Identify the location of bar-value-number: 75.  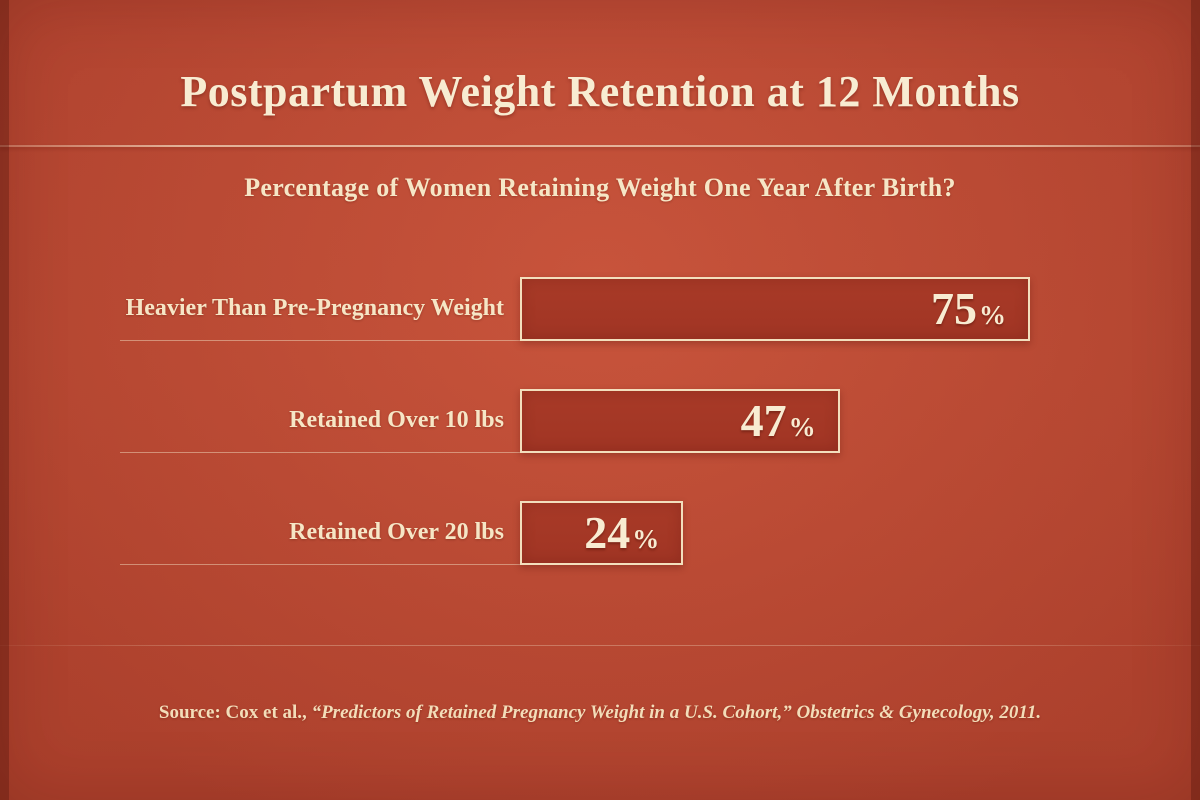
(954, 308).